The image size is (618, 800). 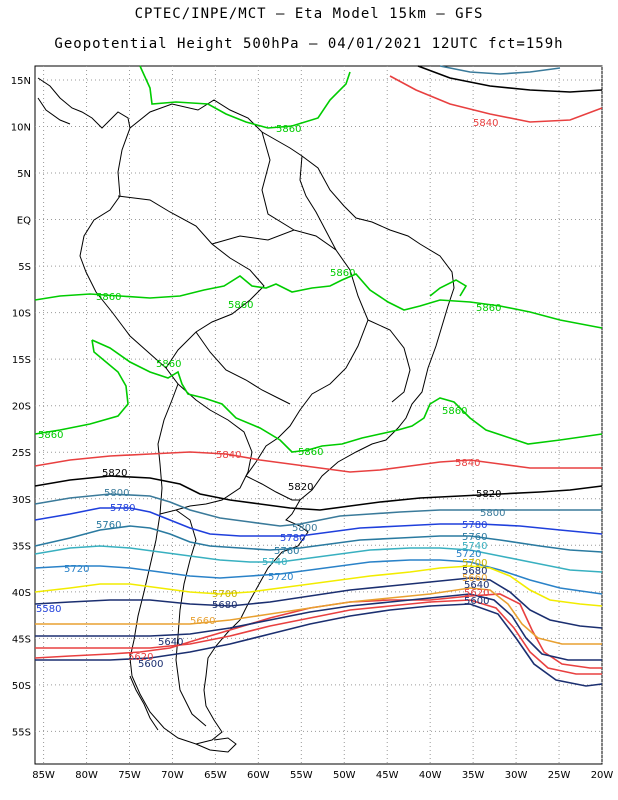 What do you see at coordinates (318, 301) in the screenshot?
I see `contour-5860-mid` at bounding box center [318, 301].